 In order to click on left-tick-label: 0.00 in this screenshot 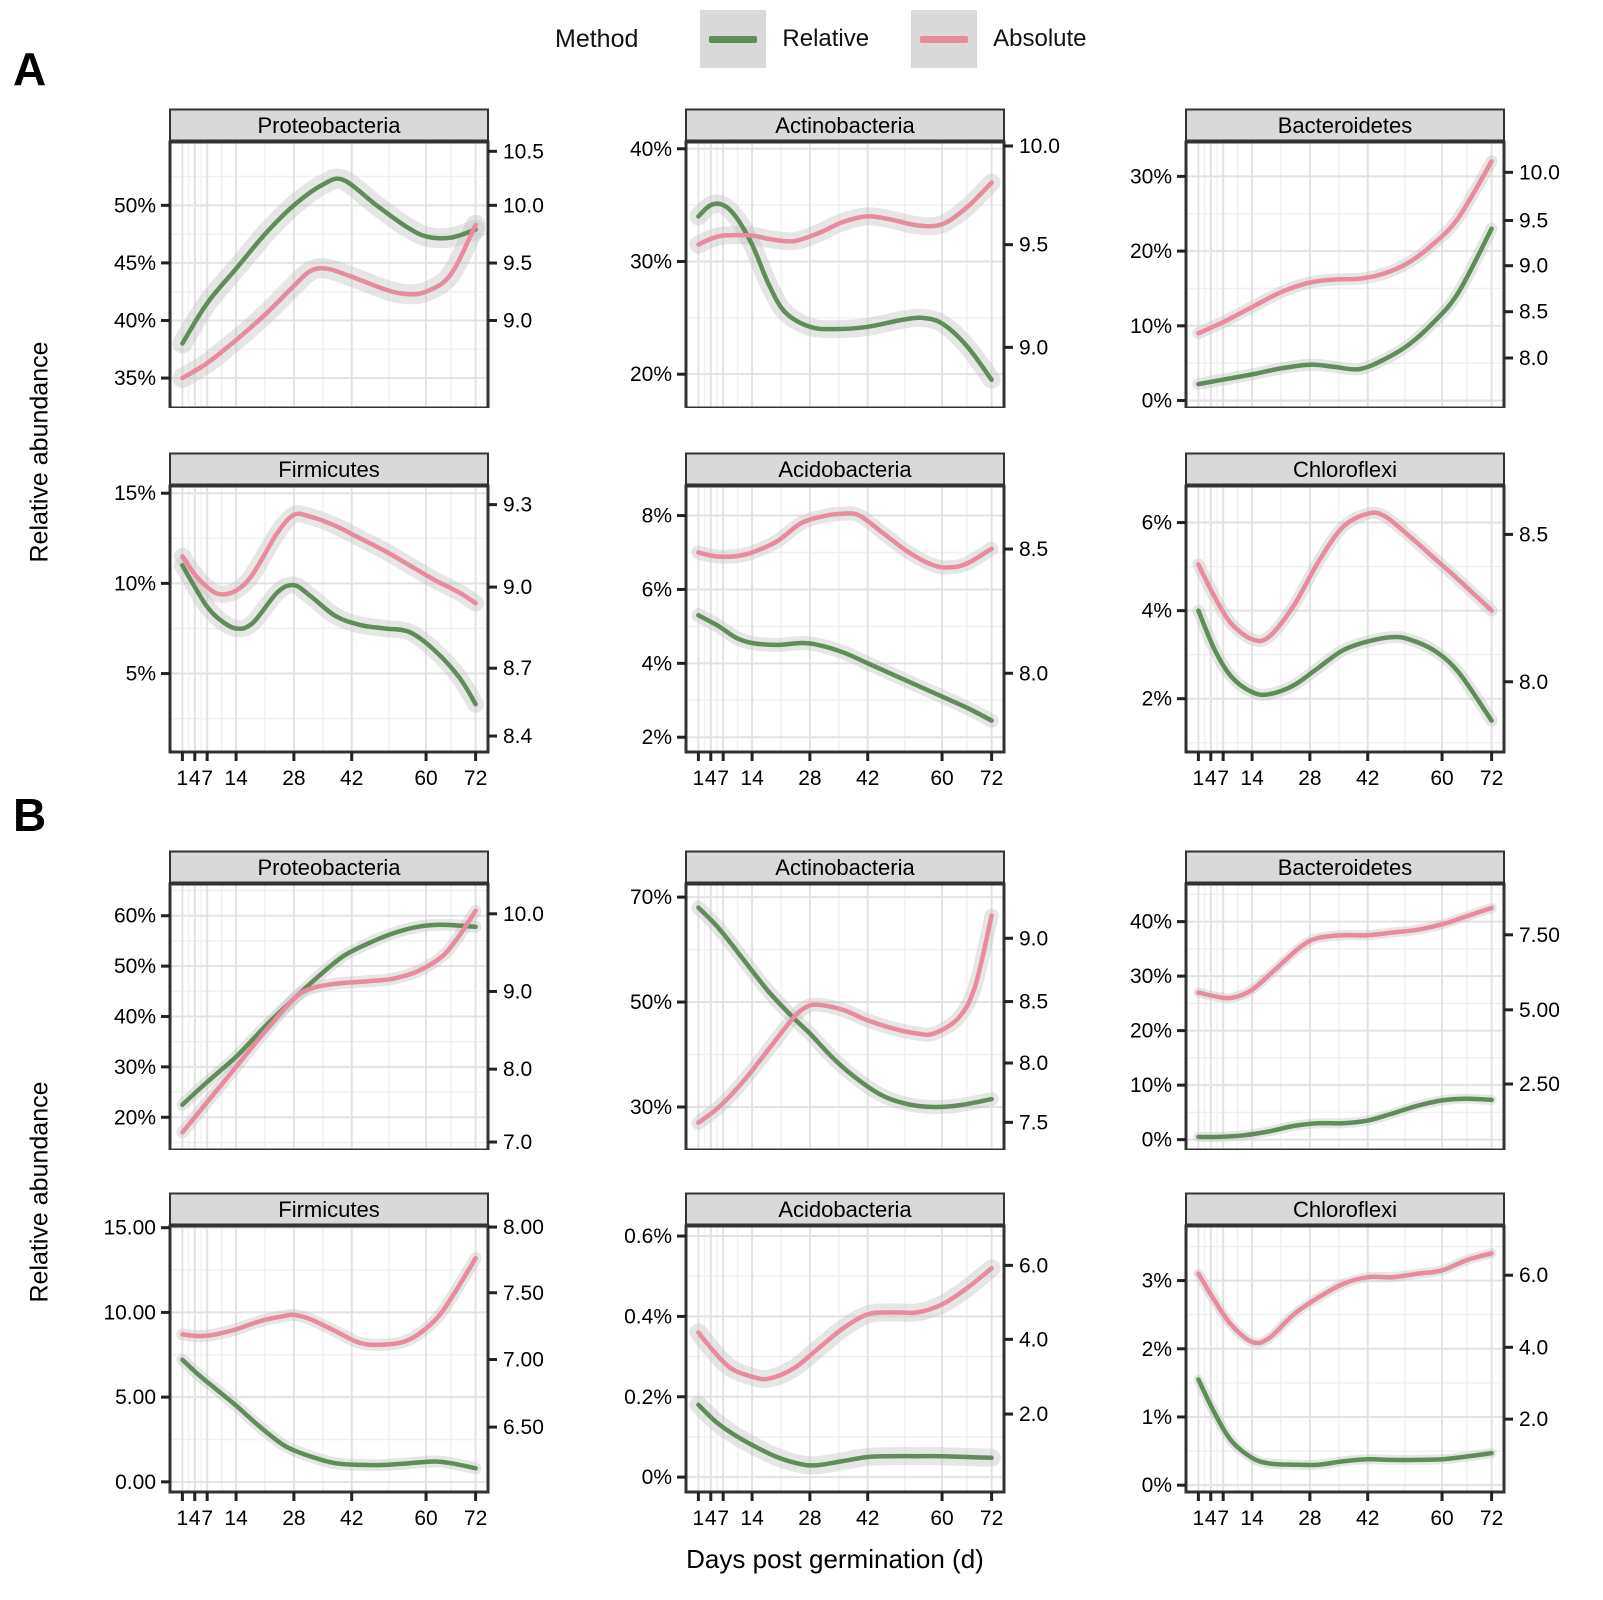, I will do `click(135, 1482)`.